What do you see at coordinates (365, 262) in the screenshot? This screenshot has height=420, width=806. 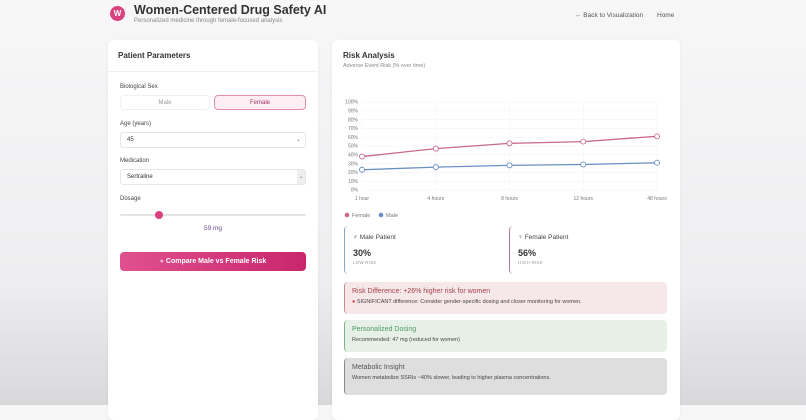 I see `male-risk-level: LOW RISK` at bounding box center [365, 262].